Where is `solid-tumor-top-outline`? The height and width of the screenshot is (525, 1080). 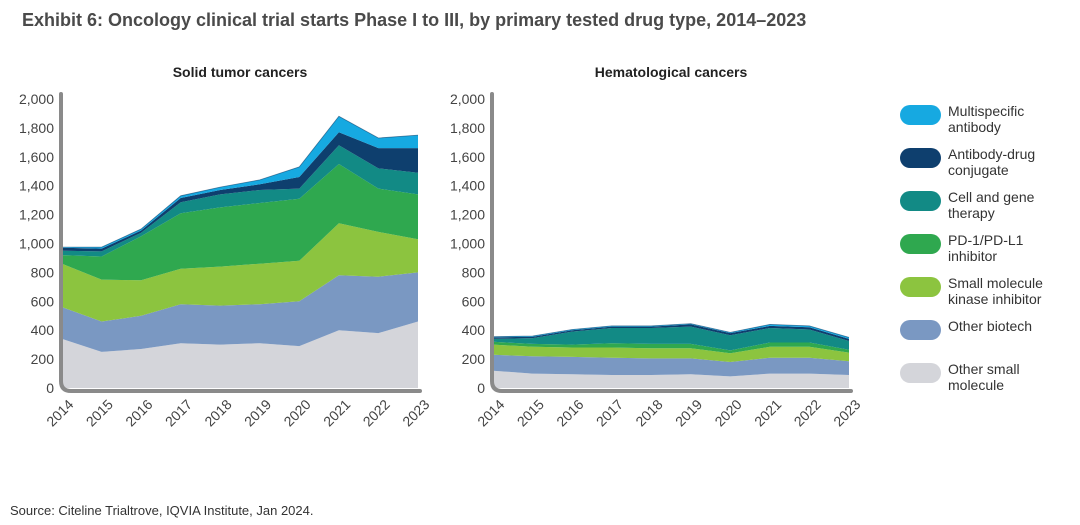
solid-tumor-top-outline is located at coordinates (240, 181).